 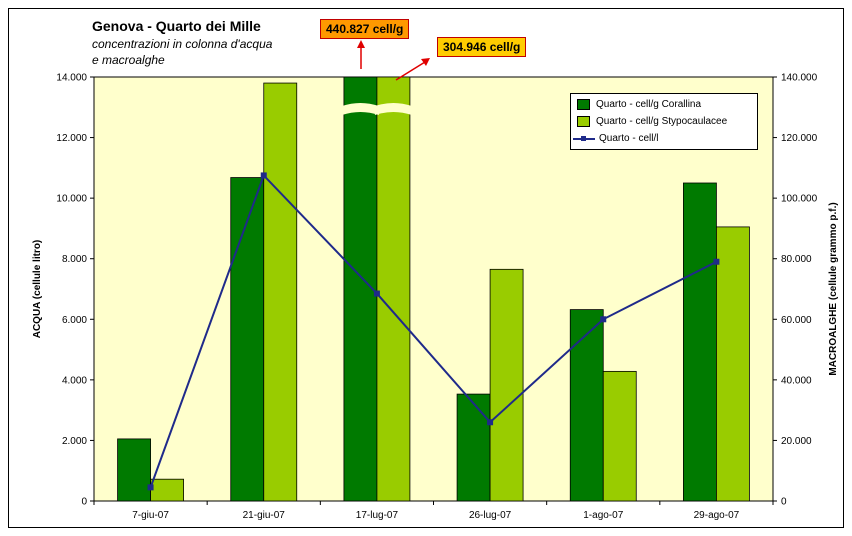 I want to click on break-label-stypocaulacee: 304.946 cell/g, so click(x=482, y=47).